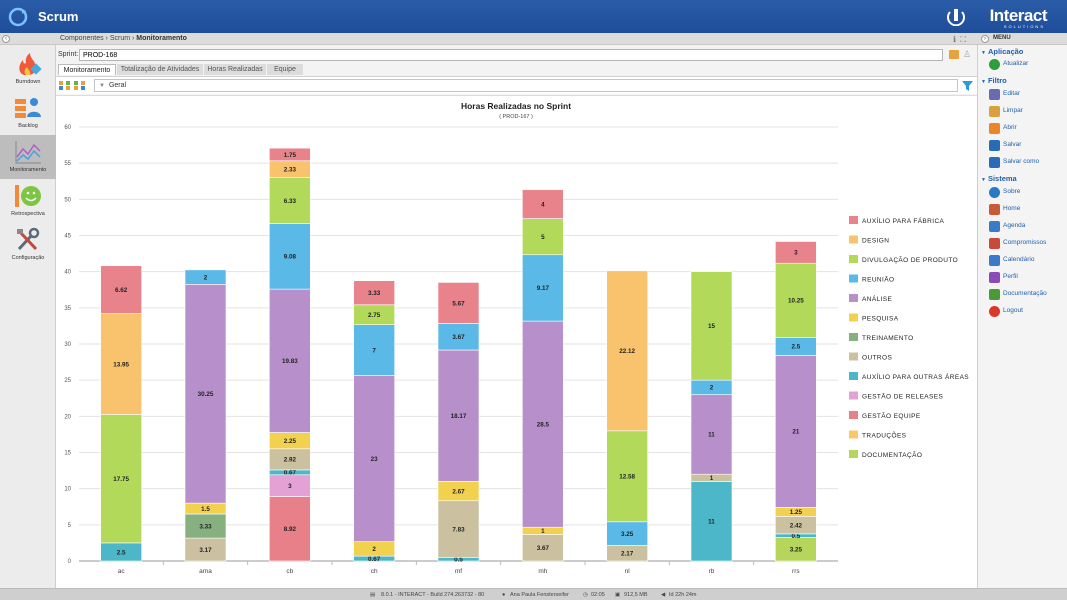 This screenshot has height=600, width=1067. I want to click on sprint-input, so click(511, 55).